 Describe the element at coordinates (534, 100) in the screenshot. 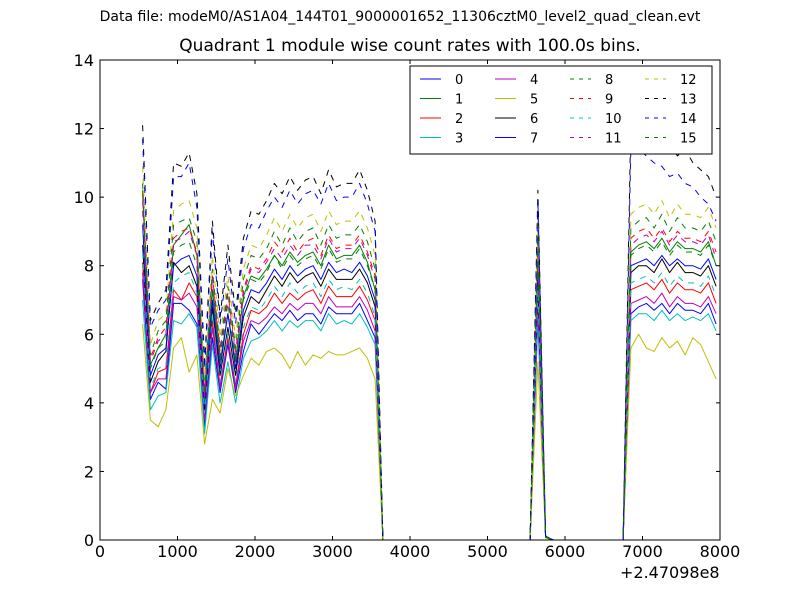

I see `legend-label: 5` at that location.